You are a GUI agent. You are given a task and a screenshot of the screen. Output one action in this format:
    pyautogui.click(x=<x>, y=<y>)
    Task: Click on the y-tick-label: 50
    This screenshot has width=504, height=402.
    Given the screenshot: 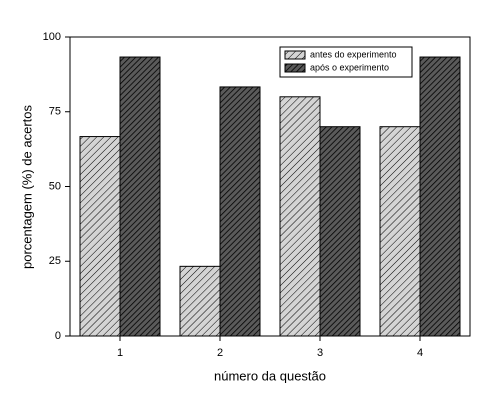 What is the action you would take?
    pyautogui.click(x=55, y=186)
    